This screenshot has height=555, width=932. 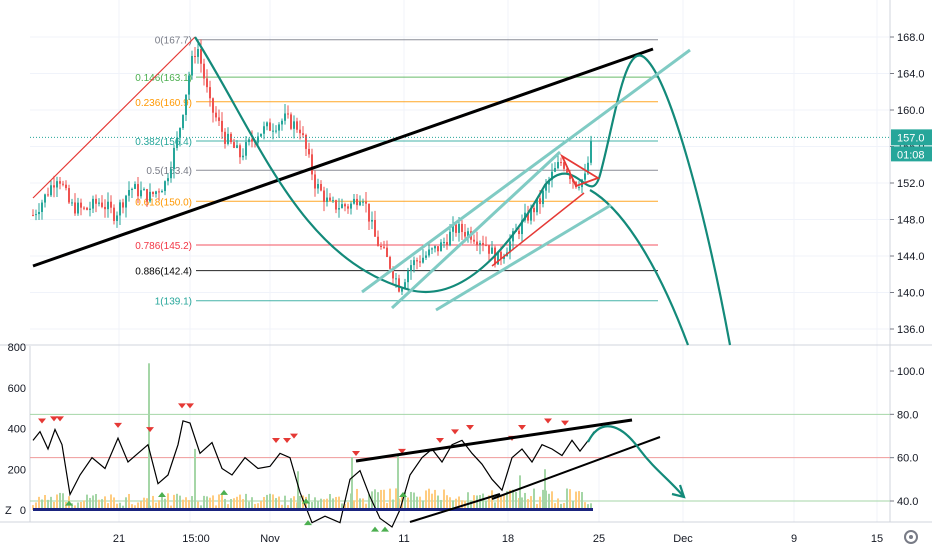 What do you see at coordinates (23, 511) in the screenshot?
I see `left-axis-label: 0` at bounding box center [23, 511].